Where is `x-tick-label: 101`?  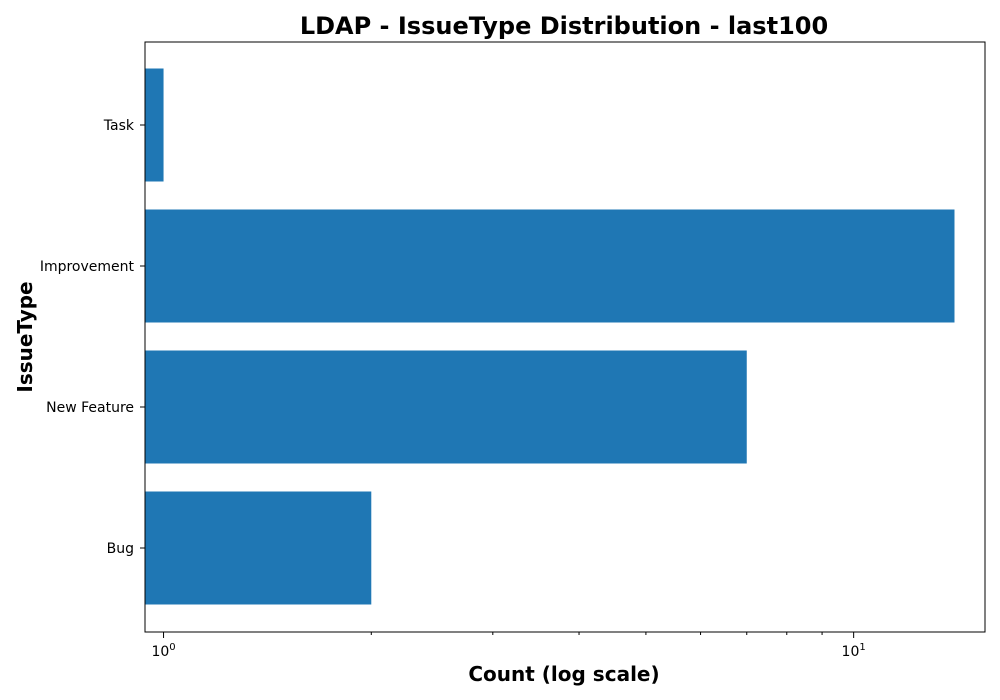 x-tick-label: 101 is located at coordinates (854, 651).